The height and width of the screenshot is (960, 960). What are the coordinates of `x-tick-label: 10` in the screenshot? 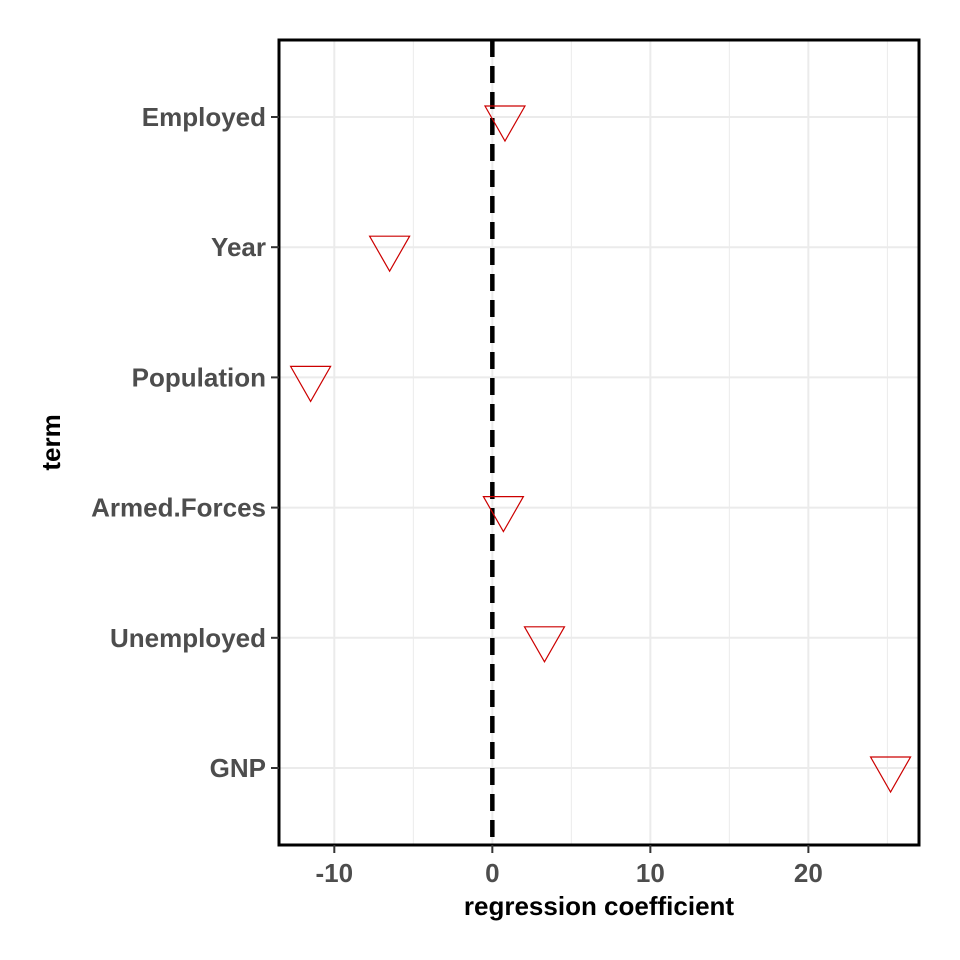 It's located at (650, 873).